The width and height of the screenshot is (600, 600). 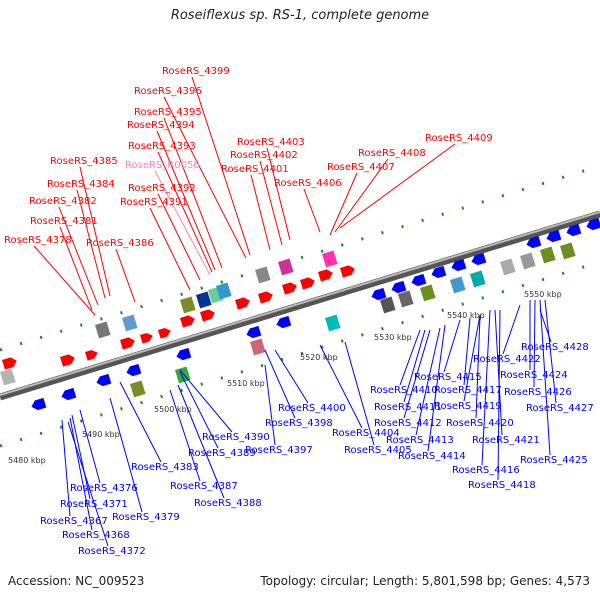 What do you see at coordinates (168, 112) in the screenshot?
I see `forward-gene-label: RoseRS_4395` at bounding box center [168, 112].